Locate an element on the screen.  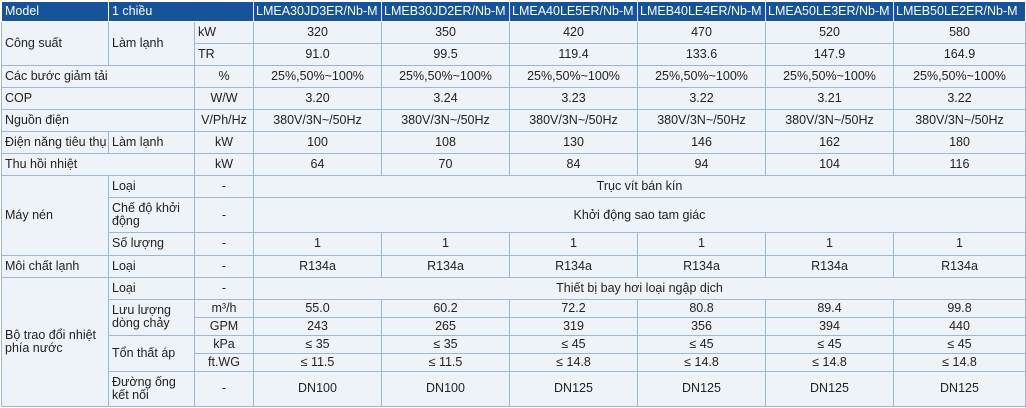
value-cell: 80.8 is located at coordinates (701, 308).